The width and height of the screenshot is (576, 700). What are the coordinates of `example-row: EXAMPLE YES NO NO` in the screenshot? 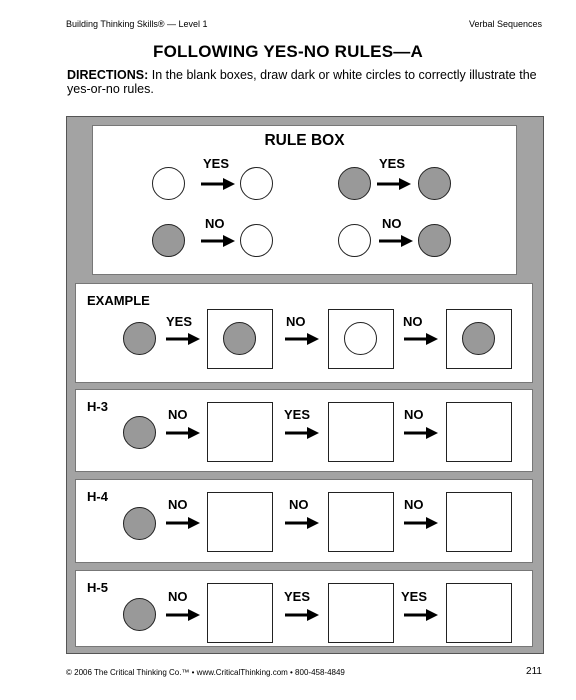 It's located at (304, 333).